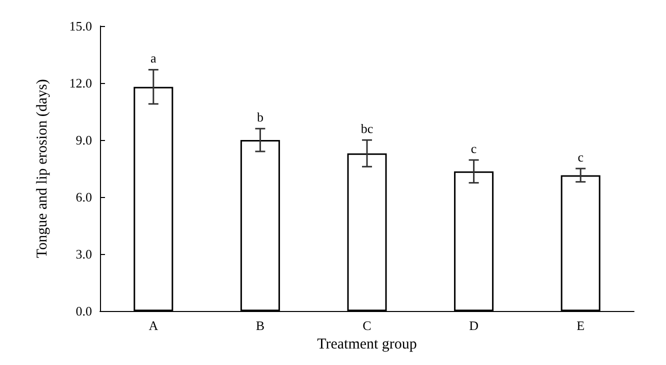 This screenshot has width=666, height=365. I want to click on y-tick-label: 15.0, so click(80, 26).